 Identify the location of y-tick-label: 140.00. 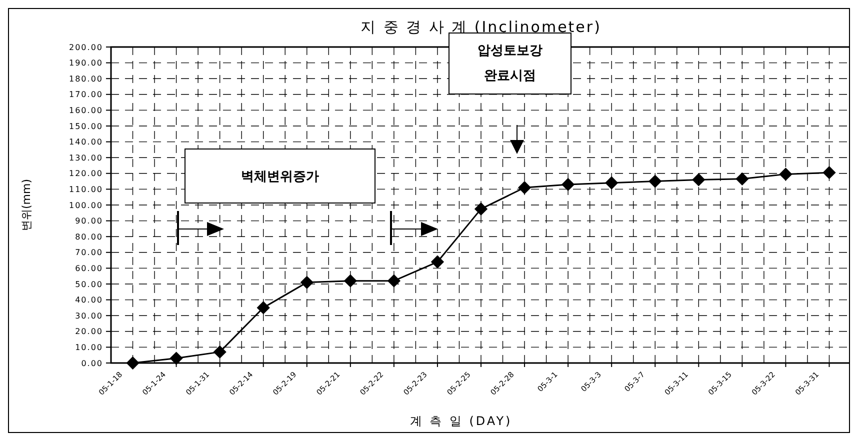
(86, 142).